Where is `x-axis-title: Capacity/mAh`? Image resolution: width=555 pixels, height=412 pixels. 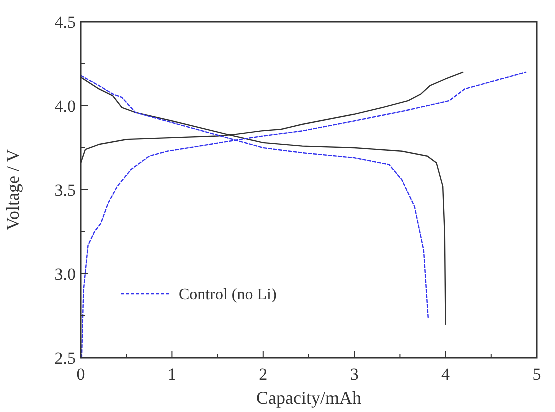 x-axis-title: Capacity/mAh is located at coordinates (309, 398).